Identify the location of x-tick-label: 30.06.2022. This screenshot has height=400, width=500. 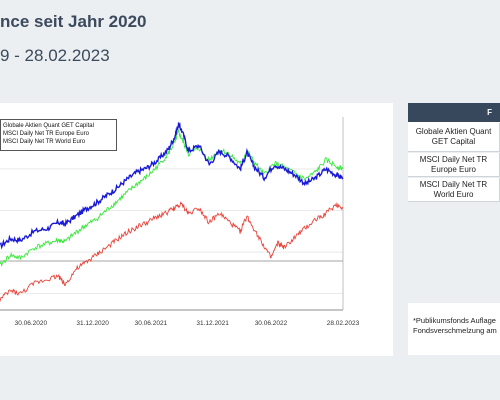
(271, 323).